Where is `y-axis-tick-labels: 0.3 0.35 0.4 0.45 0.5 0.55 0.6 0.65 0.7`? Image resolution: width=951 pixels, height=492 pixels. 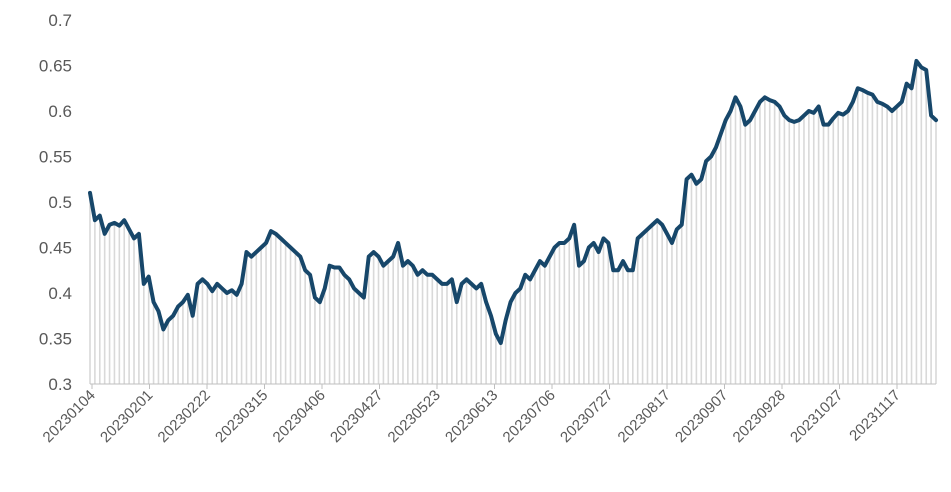 y-axis-tick-labels: 0.3 0.35 0.4 0.45 0.5 0.55 0.6 0.65 0.7 is located at coordinates (55, 202).